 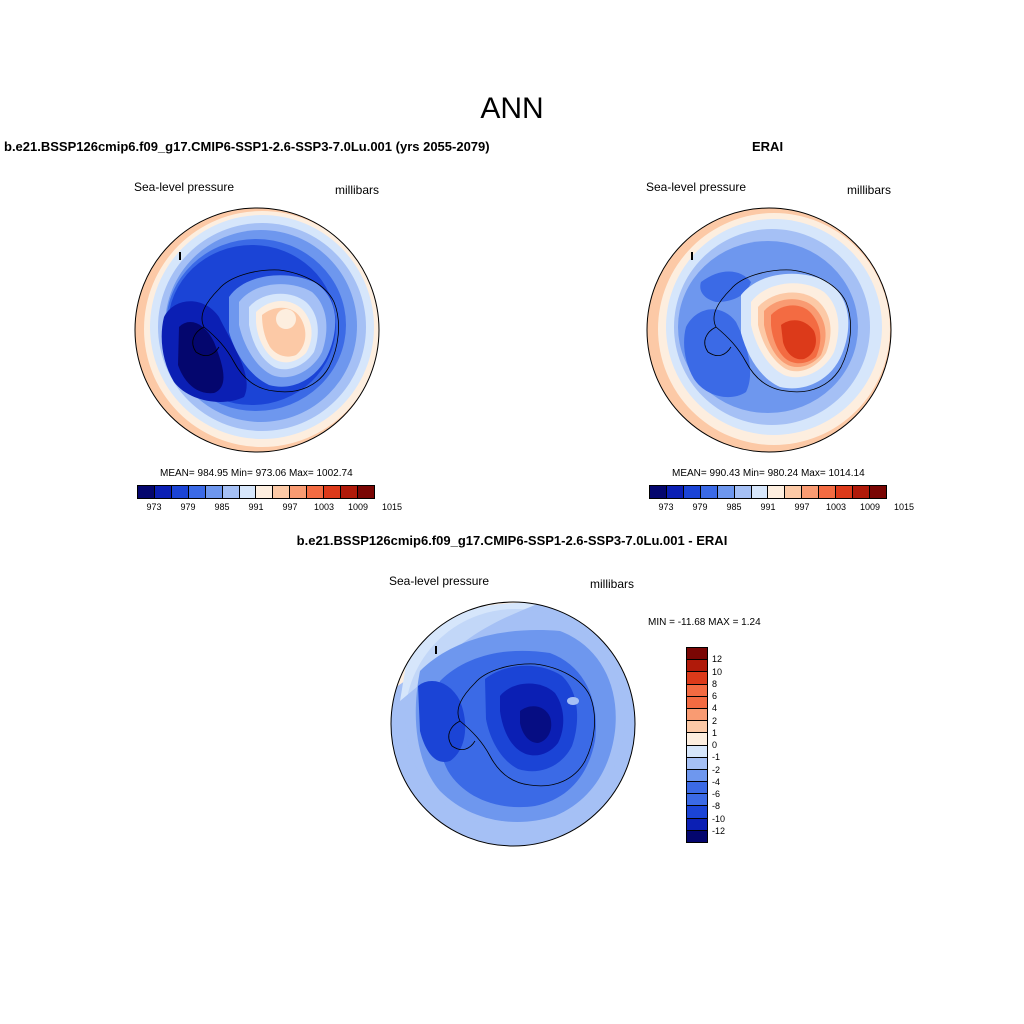 What do you see at coordinates (717, 659) in the screenshot?
I see `colorbar-tick-label: 12` at bounding box center [717, 659].